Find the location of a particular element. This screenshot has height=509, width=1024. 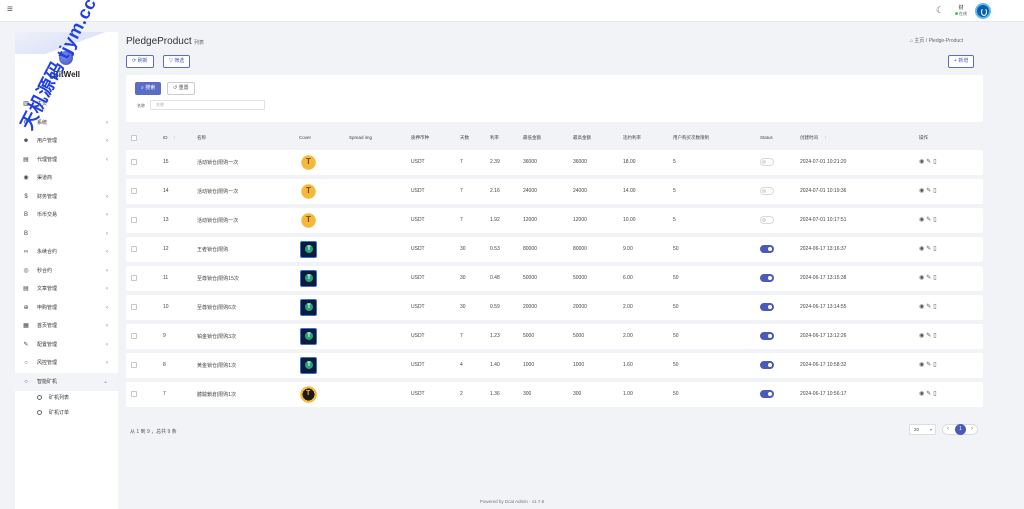

reset-button: ↺ 重置 is located at coordinates (181, 88).